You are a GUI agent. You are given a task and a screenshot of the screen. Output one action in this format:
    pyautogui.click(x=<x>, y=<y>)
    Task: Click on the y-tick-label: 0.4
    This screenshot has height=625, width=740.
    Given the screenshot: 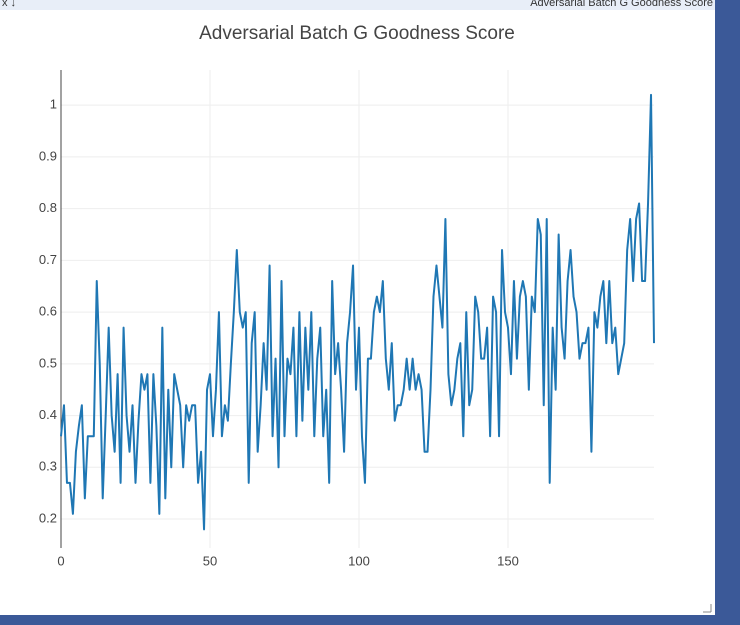 What is the action you would take?
    pyautogui.click(x=48, y=414)
    